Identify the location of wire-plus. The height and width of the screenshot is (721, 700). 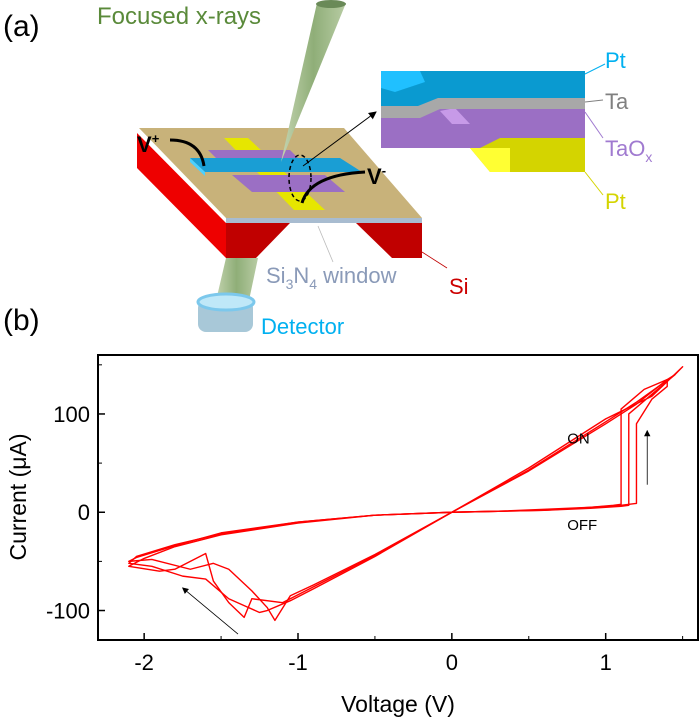
(187, 152).